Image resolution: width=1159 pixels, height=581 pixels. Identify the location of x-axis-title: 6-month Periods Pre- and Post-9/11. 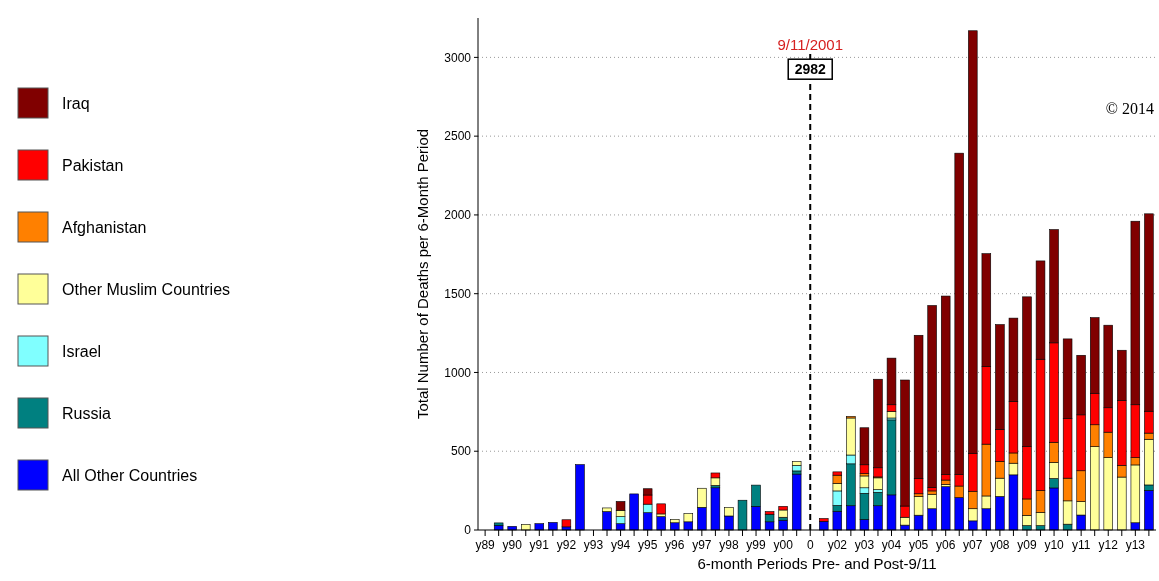
(817, 563).